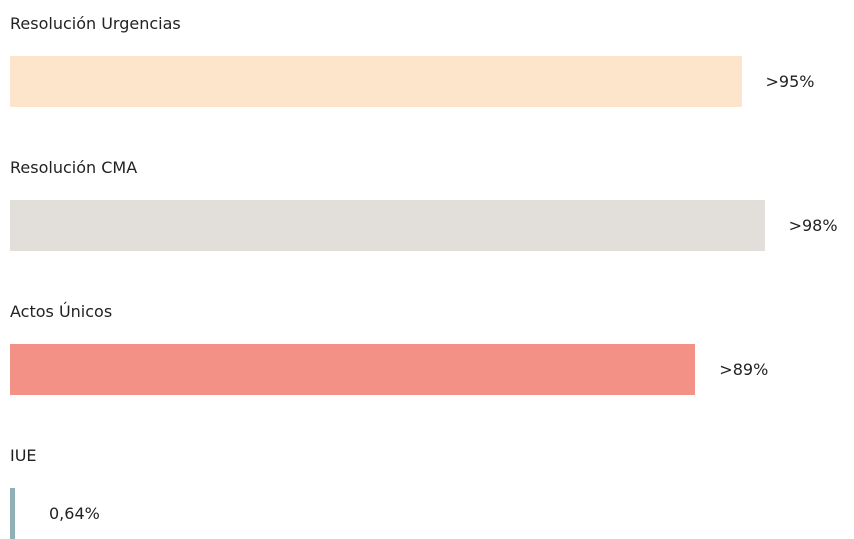  What do you see at coordinates (74, 167) in the screenshot?
I see `category-label: Resolución CMA` at bounding box center [74, 167].